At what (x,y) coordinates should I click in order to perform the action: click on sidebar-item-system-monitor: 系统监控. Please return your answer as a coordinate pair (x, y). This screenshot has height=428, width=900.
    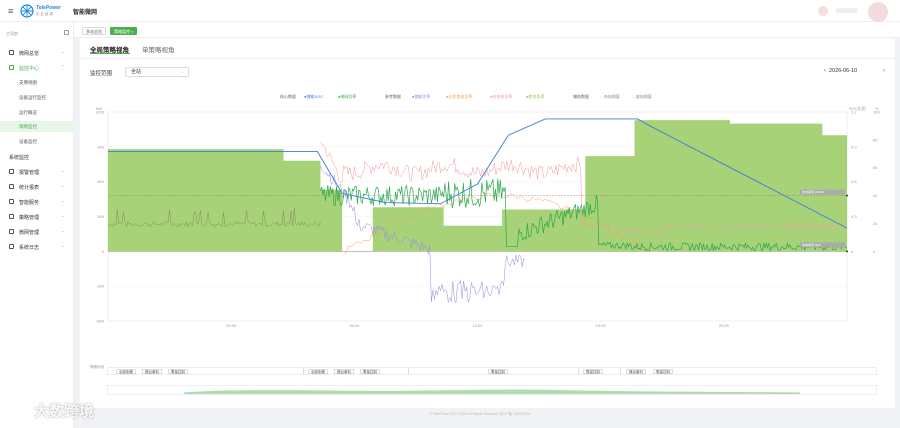
    Looking at the image, I should click on (37, 156).